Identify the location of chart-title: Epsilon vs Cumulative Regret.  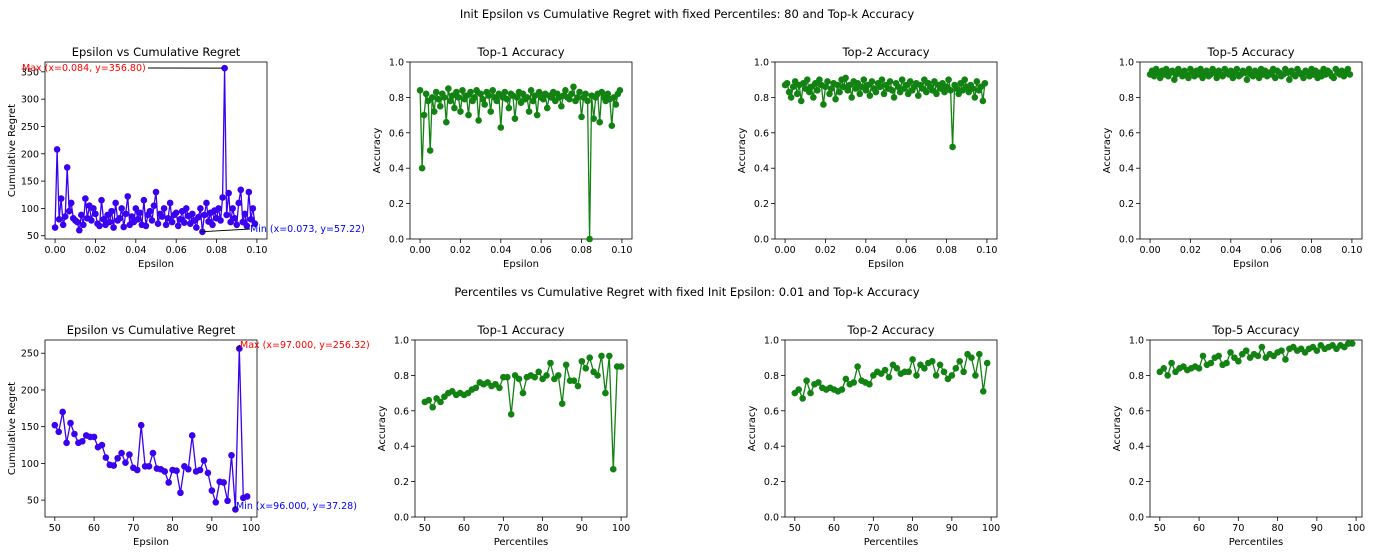
(156, 52).